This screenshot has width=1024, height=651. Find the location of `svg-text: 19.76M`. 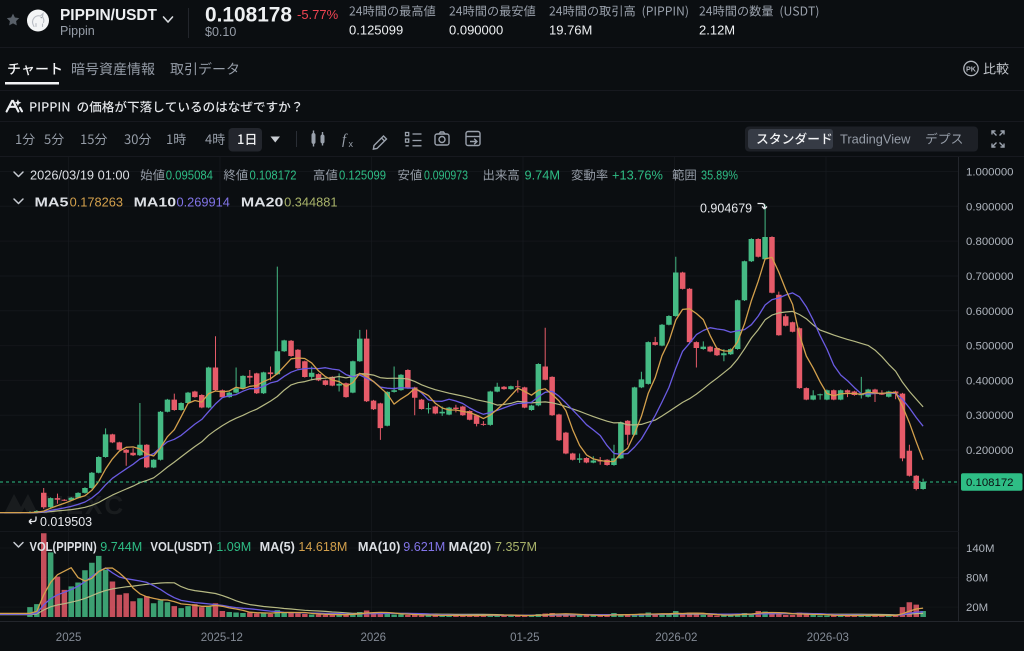

svg-text: 19.76M is located at coordinates (570, 30).